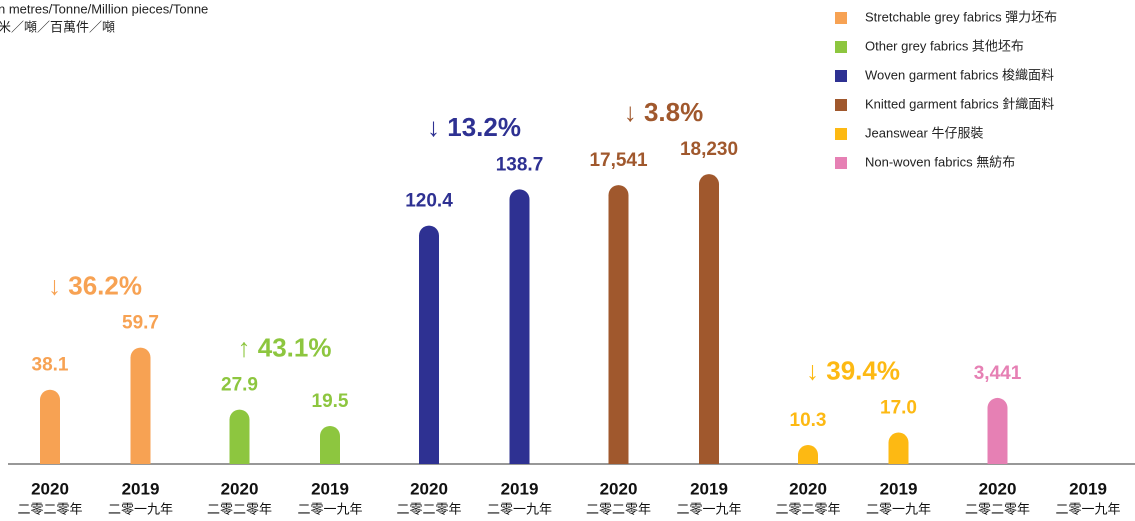  I want to click on value-label: 3,441, so click(998, 373).